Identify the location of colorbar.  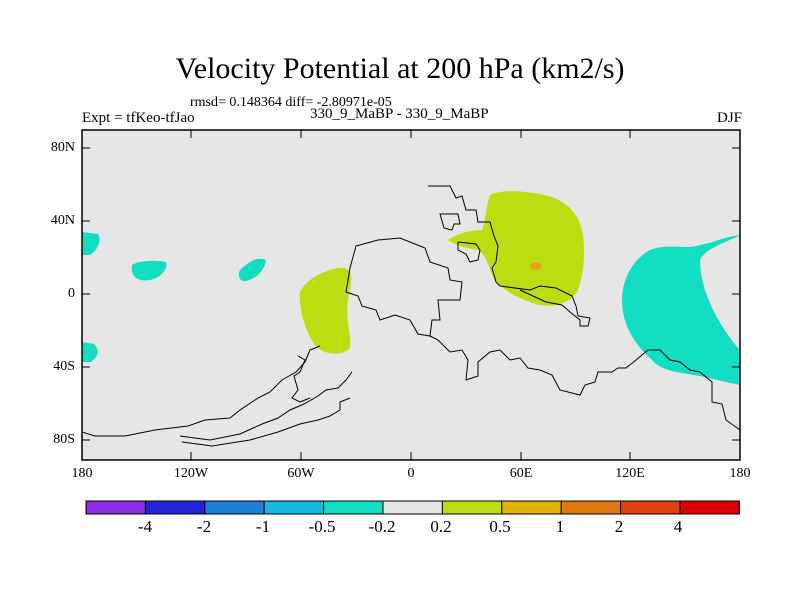
(412, 507).